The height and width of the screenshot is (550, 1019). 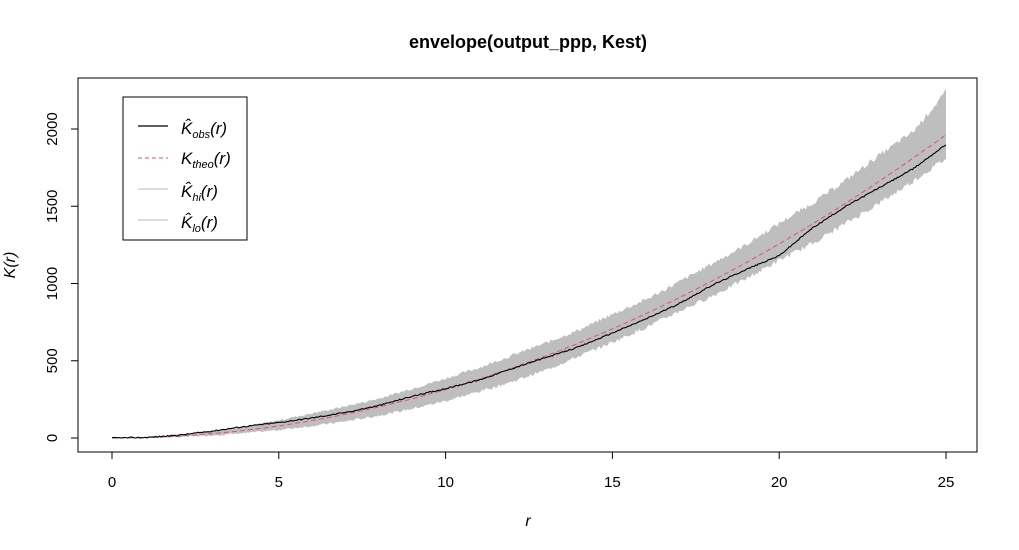 What do you see at coordinates (779, 482) in the screenshot?
I see `x-tick-label: 20` at bounding box center [779, 482].